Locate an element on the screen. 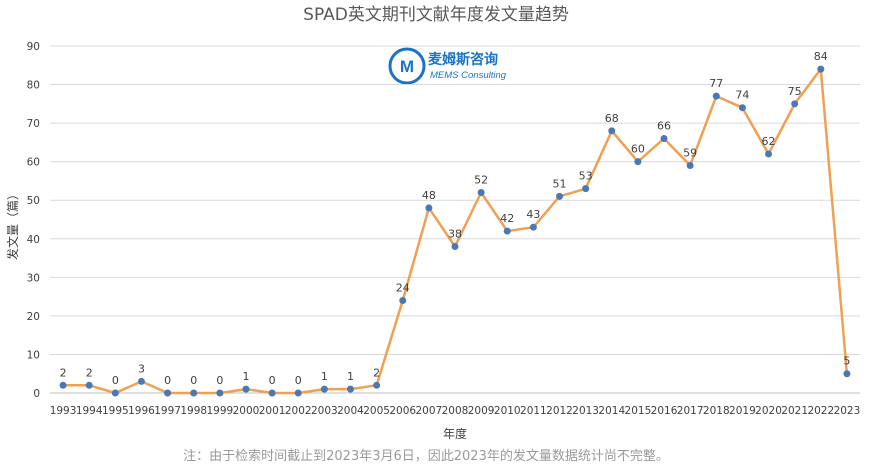 This screenshot has height=472, width=872. data-label: 43 is located at coordinates (533, 214).